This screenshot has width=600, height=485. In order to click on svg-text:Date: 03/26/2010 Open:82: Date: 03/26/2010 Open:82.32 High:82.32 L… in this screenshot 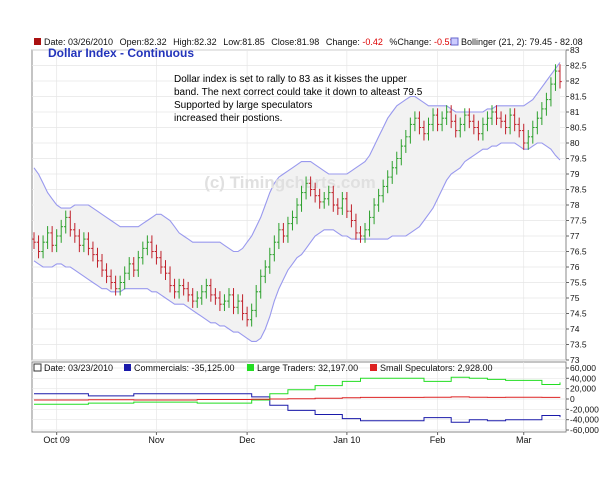, I will do `click(249, 42)`.